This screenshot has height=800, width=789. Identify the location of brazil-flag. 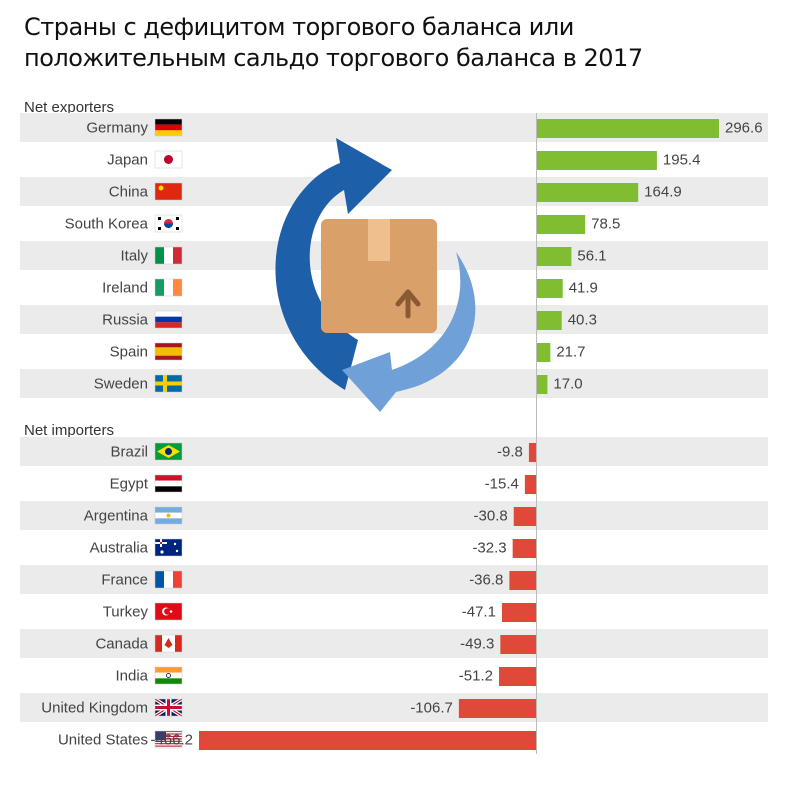
(168, 451).